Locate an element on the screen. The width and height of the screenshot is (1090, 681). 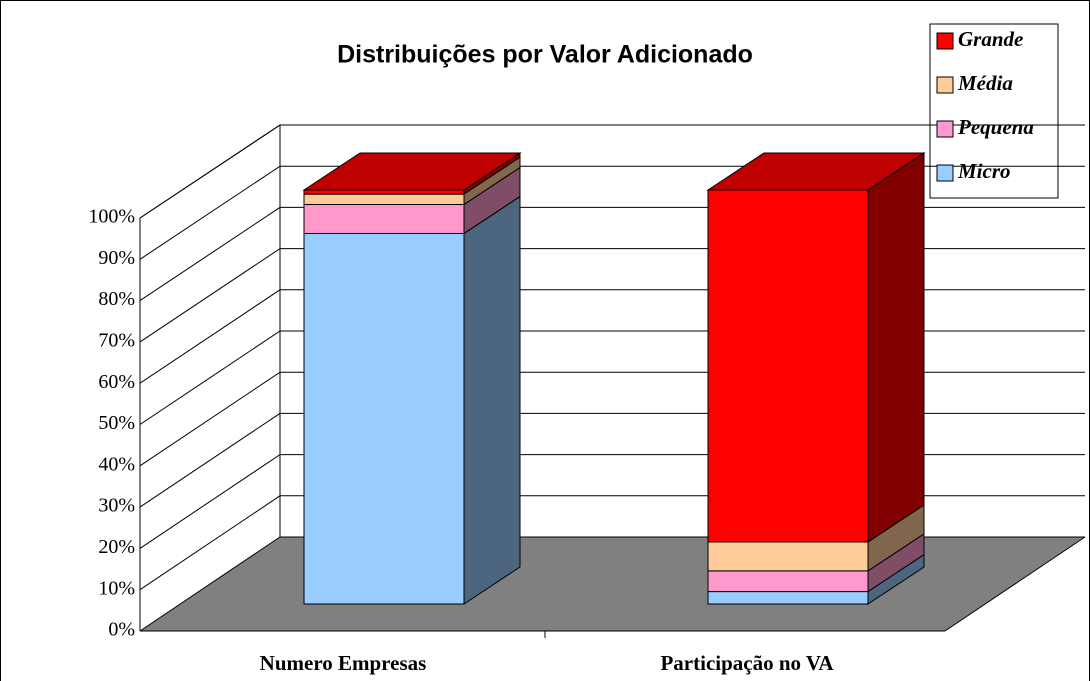
y-tick-label: 100% is located at coordinates (111, 217).